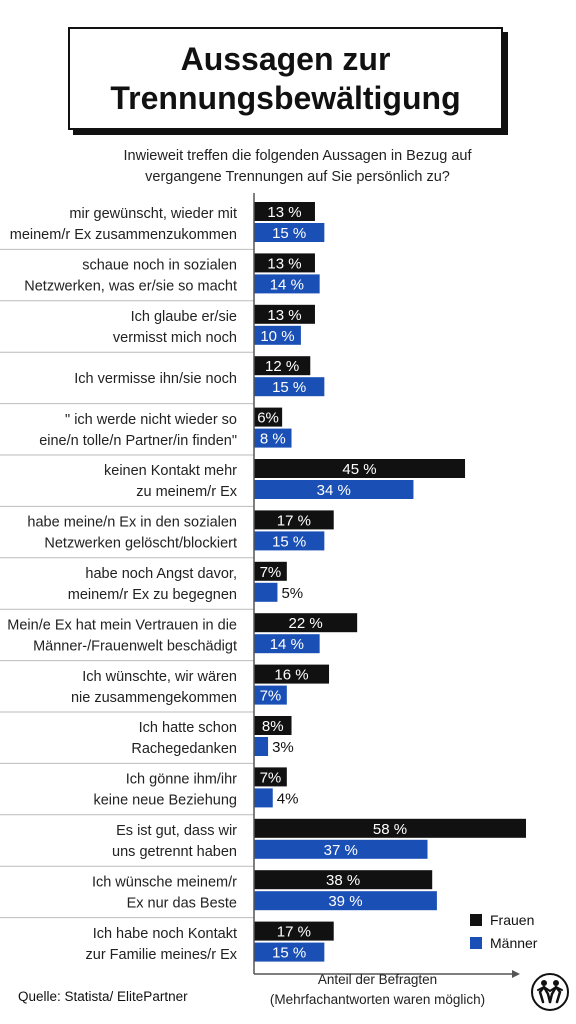 This screenshot has width=576, height=1024. I want to click on axis-caption-line1: Anteil der Befragten, so click(377, 979).